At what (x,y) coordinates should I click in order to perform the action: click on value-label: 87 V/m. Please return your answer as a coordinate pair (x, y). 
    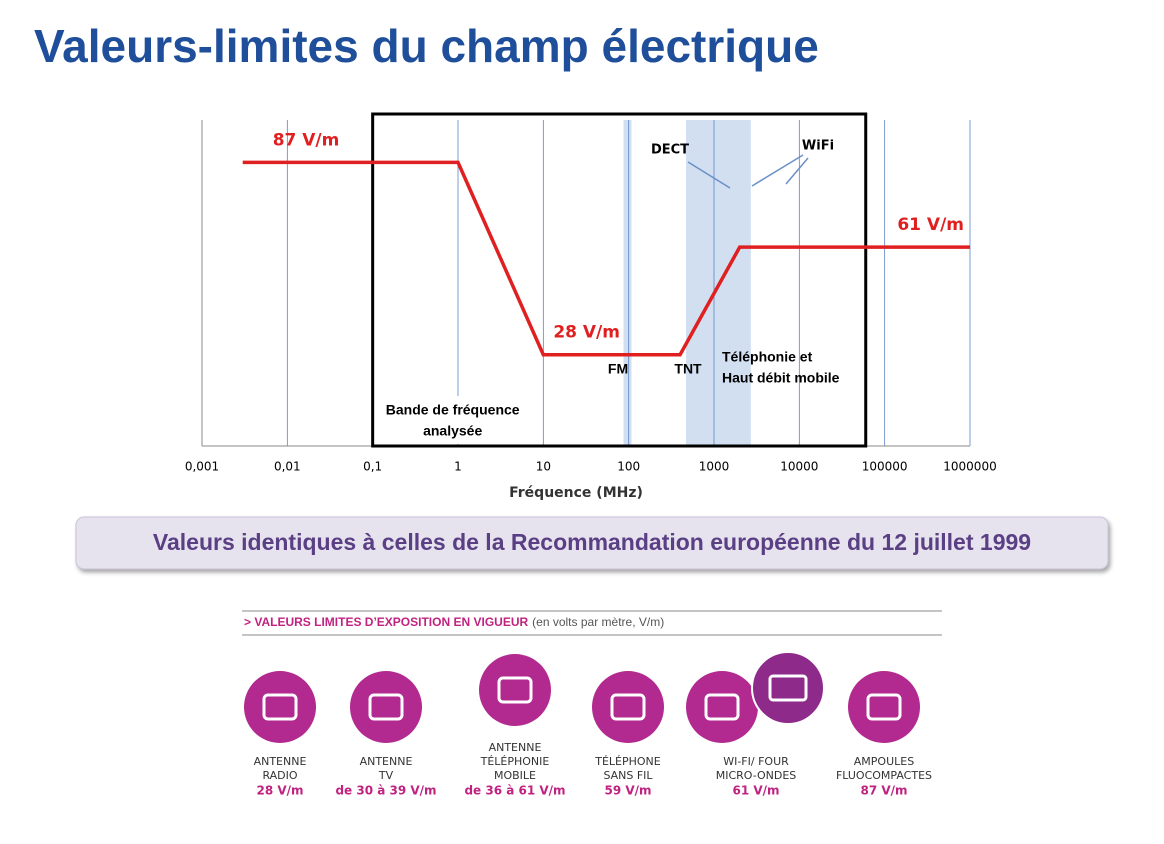
    Looking at the image, I should click on (306, 140).